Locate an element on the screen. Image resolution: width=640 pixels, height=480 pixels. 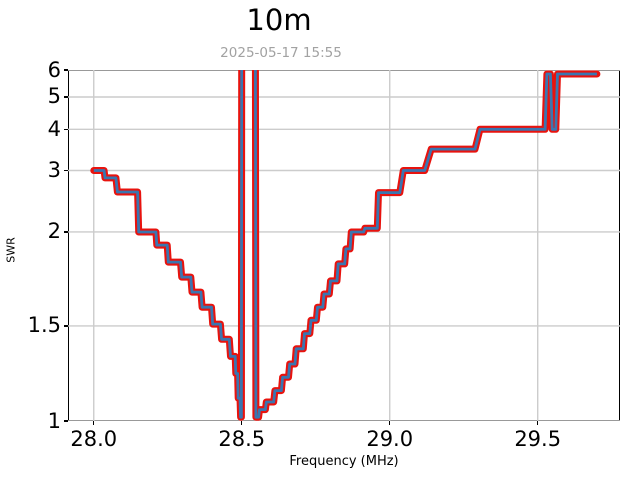
x-tick-label: 28.0 is located at coordinates (94, 439).